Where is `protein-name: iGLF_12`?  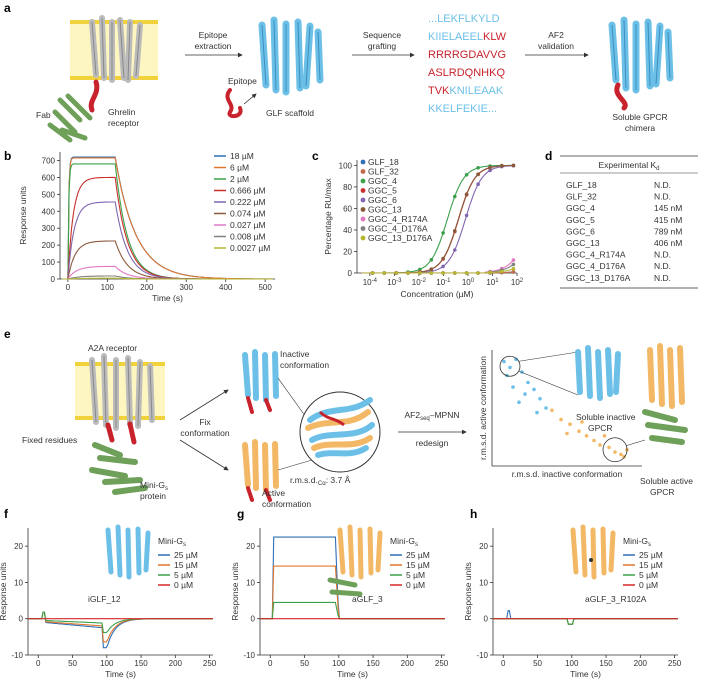
protein-name: iGLF_12 is located at coordinates (104, 599).